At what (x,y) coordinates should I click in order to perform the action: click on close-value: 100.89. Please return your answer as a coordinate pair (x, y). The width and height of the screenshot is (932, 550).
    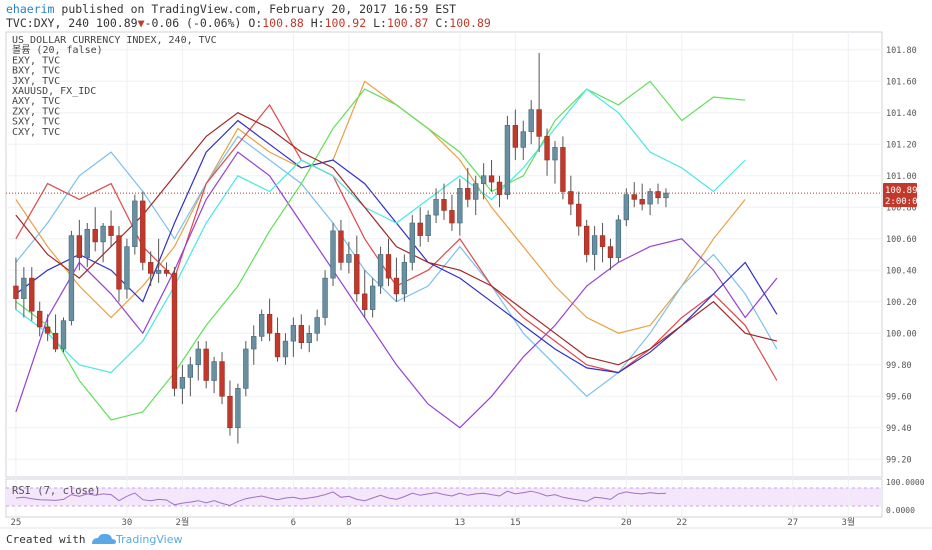
    Looking at the image, I should click on (470, 23).